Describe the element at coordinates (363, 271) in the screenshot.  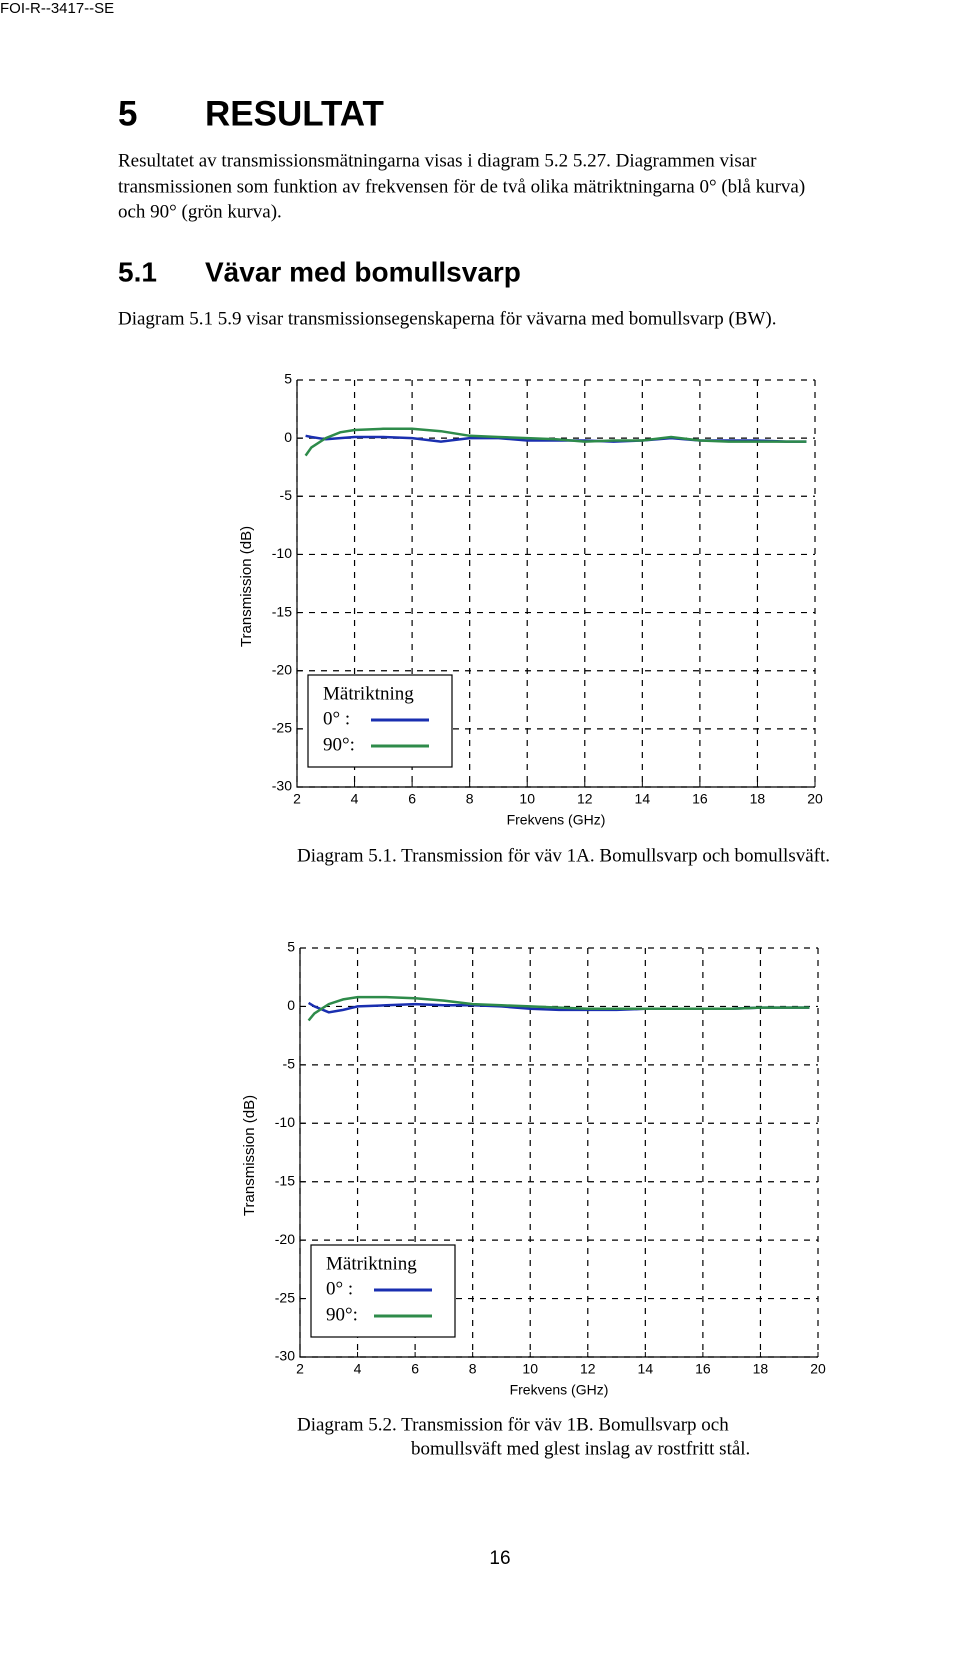
I see `section-title: Vävar med bomullsvarp` at that location.